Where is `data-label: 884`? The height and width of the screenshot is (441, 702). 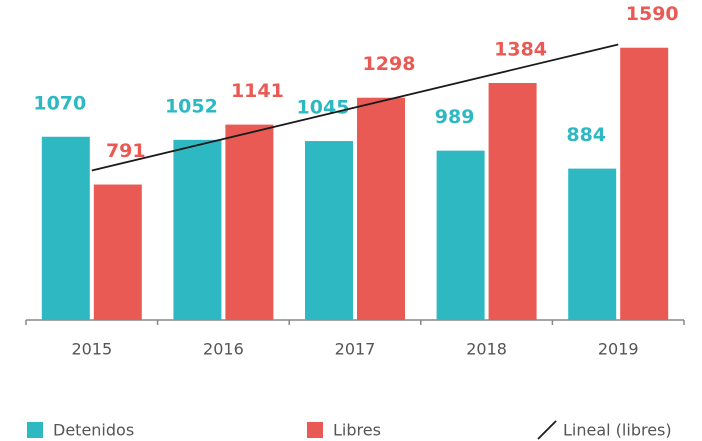 data-label: 884 is located at coordinates (586, 135).